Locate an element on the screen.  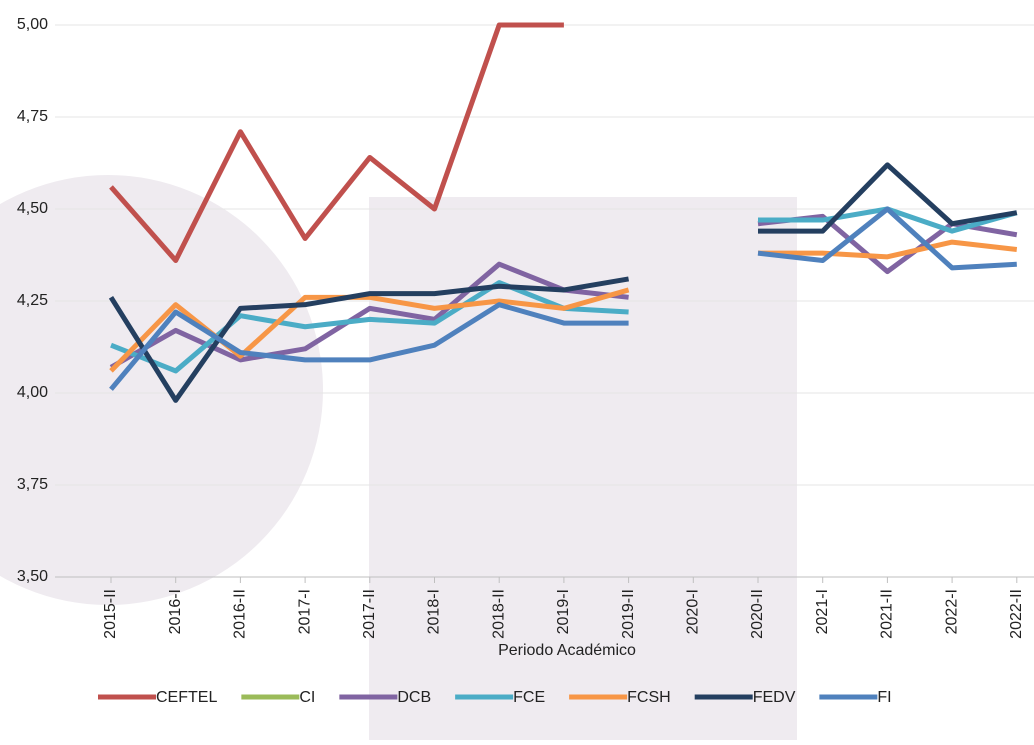
x-tick-label: 2018-I is located at coordinates (434, 611).